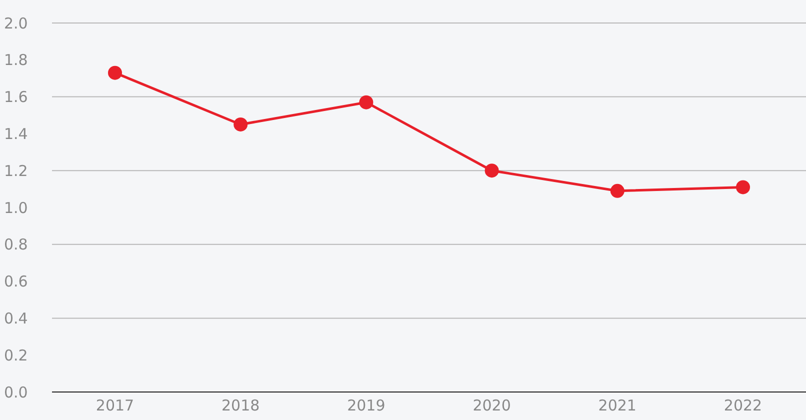  What do you see at coordinates (16, 97) in the screenshot?
I see `y-tick-label: 1.6` at bounding box center [16, 97].